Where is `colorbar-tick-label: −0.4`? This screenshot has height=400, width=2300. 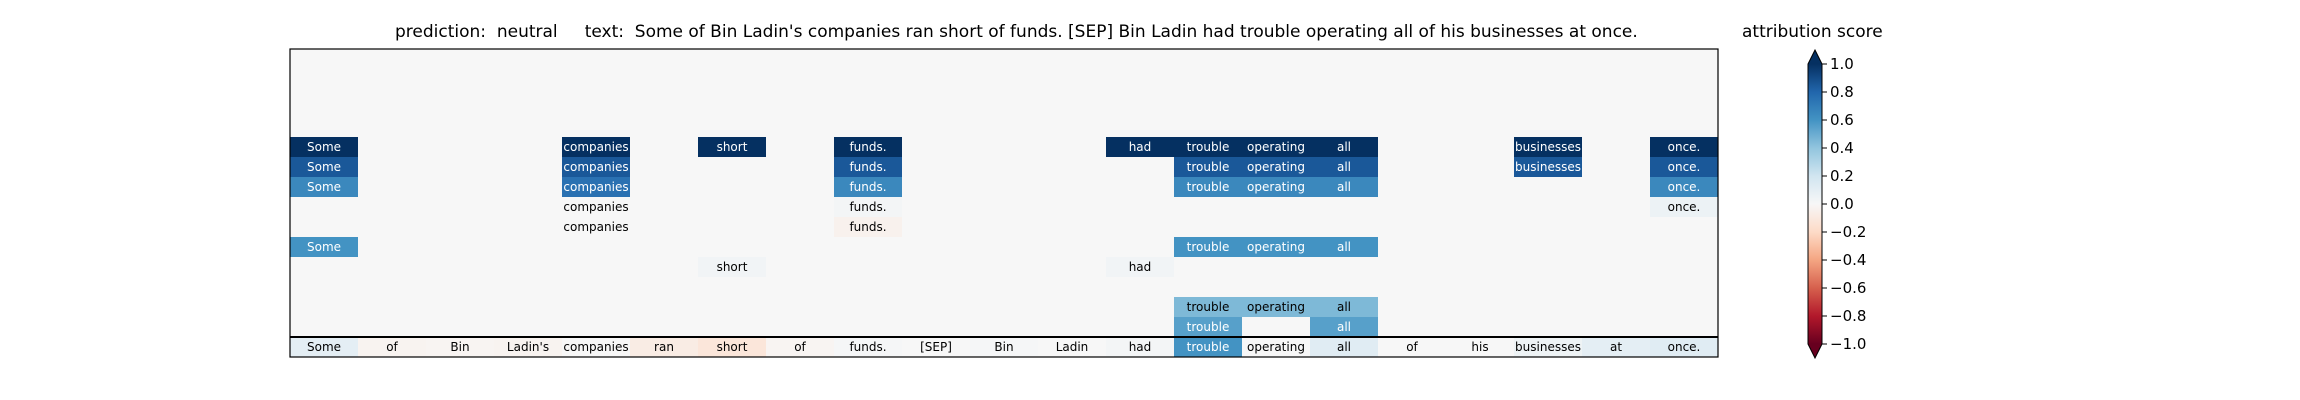
colorbar-tick-label: −0.4 is located at coordinates (1848, 260).